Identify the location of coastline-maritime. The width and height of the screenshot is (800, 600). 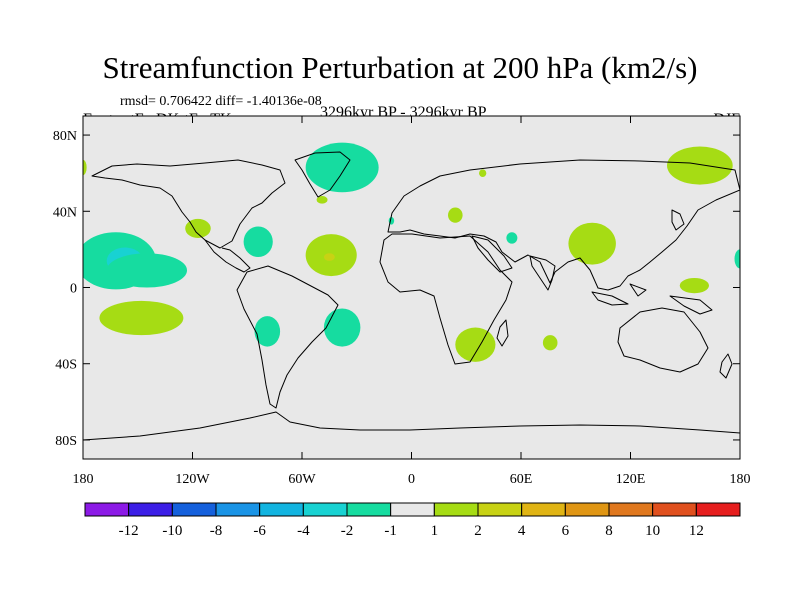
(652, 299).